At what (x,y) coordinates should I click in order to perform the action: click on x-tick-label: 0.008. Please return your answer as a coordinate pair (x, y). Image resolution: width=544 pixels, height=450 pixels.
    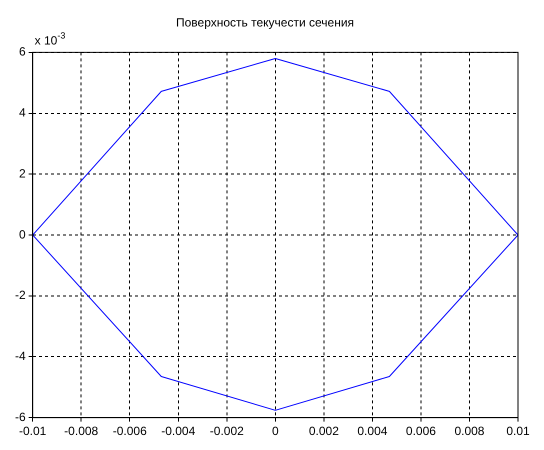
    Looking at the image, I should click on (469, 431).